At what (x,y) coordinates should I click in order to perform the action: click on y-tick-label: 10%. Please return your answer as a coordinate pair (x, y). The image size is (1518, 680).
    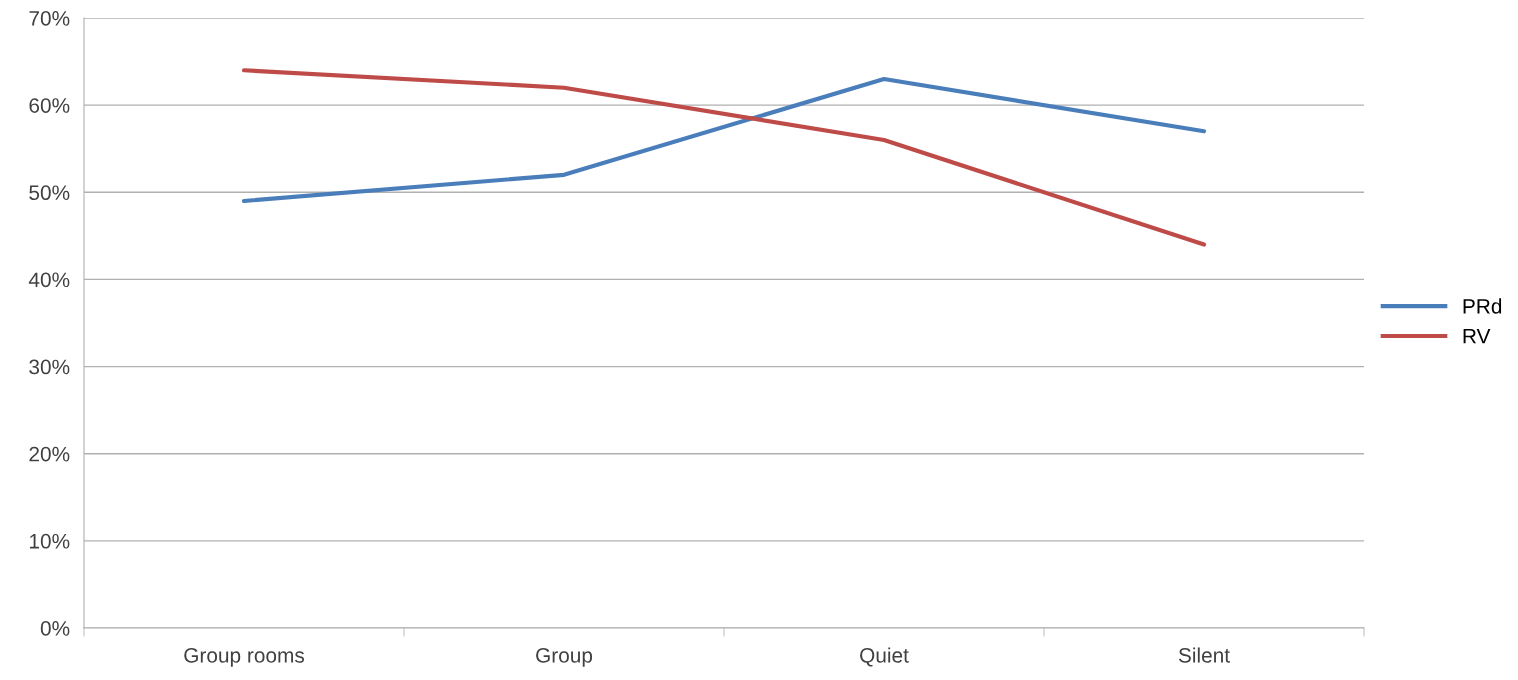
    Looking at the image, I should click on (50, 541).